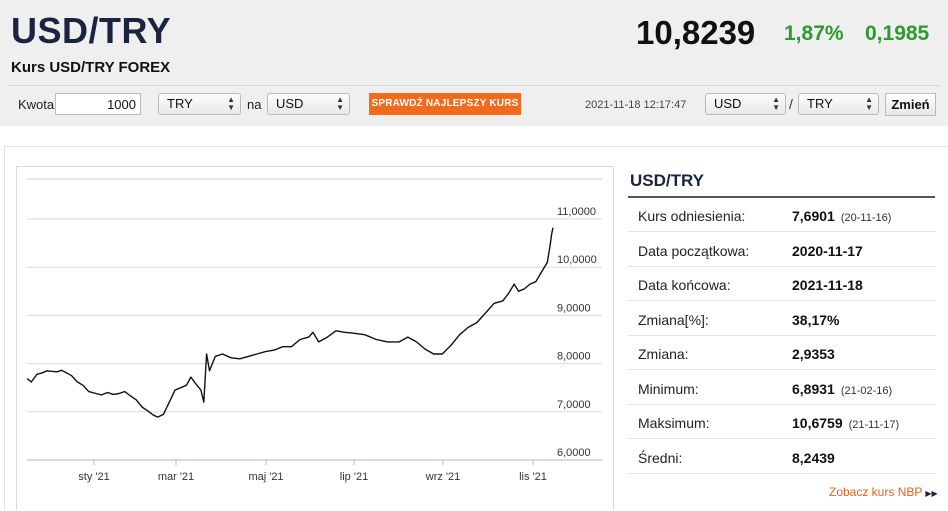 The image size is (948, 511). I want to click on stats-label: Średni:, so click(660, 457).